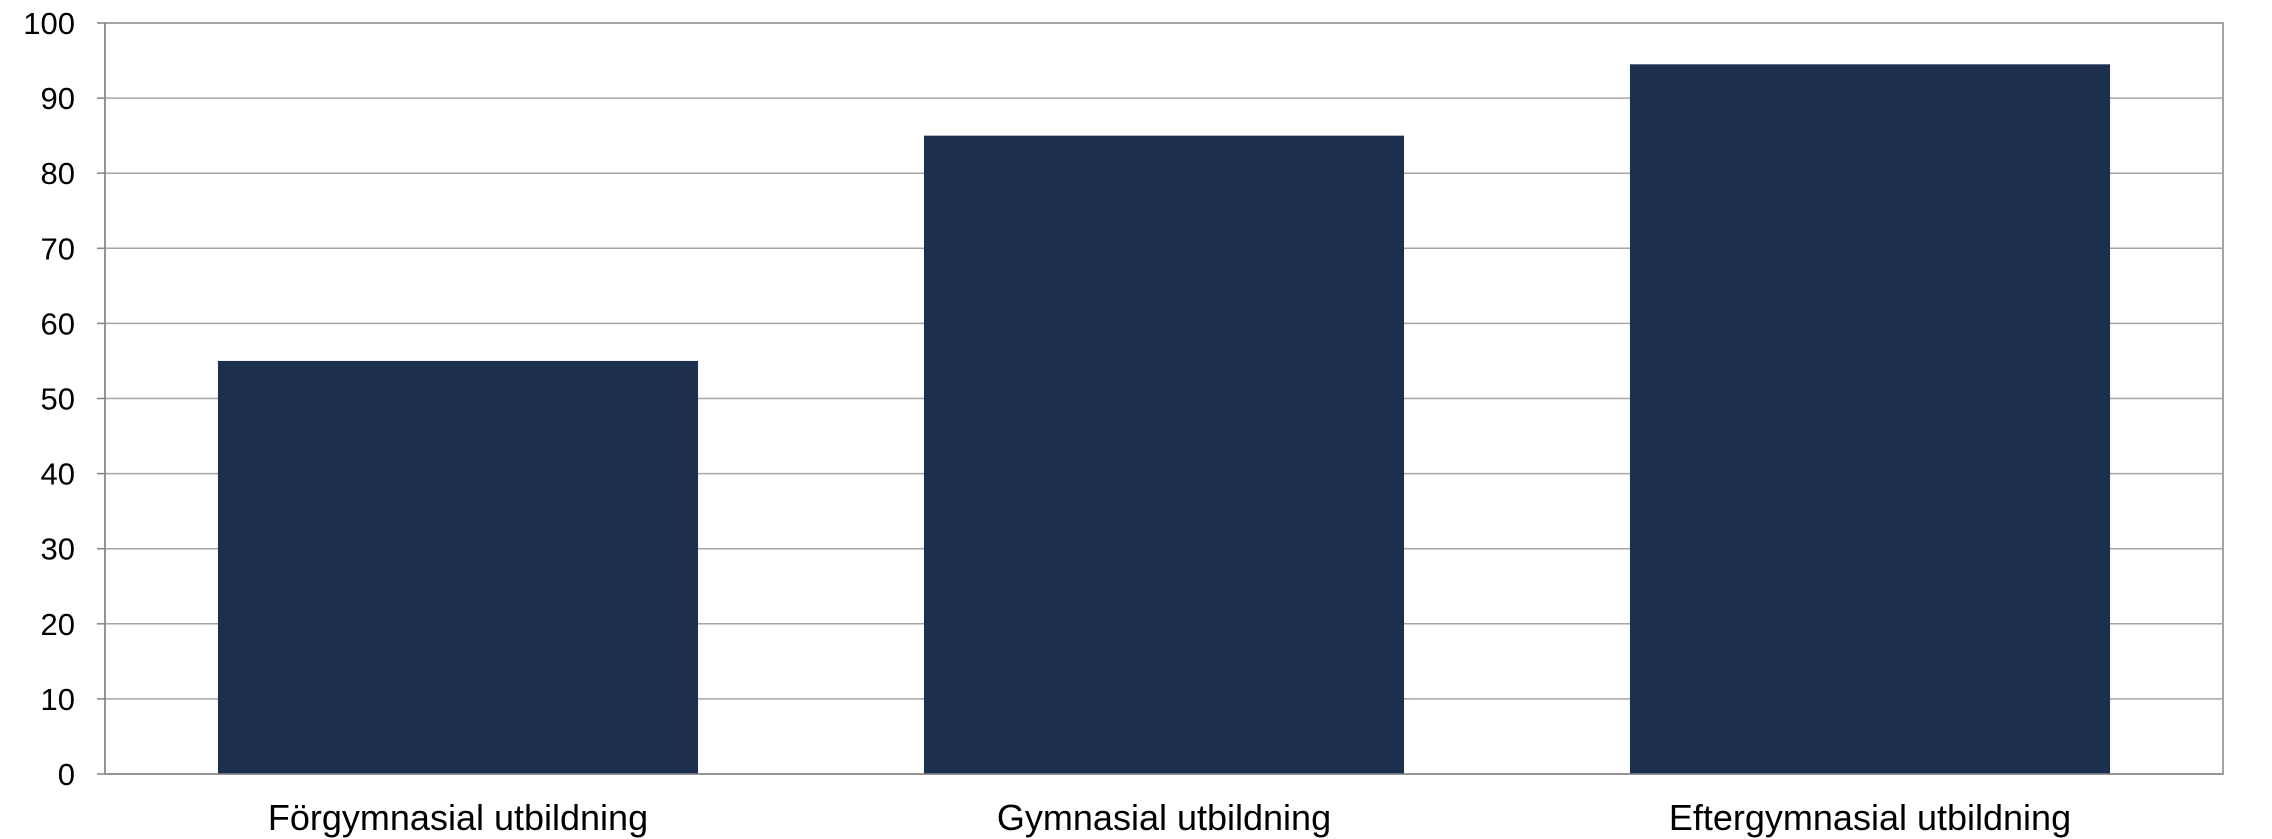  What do you see at coordinates (58, 624) in the screenshot?
I see `y-tick-label: 20` at bounding box center [58, 624].